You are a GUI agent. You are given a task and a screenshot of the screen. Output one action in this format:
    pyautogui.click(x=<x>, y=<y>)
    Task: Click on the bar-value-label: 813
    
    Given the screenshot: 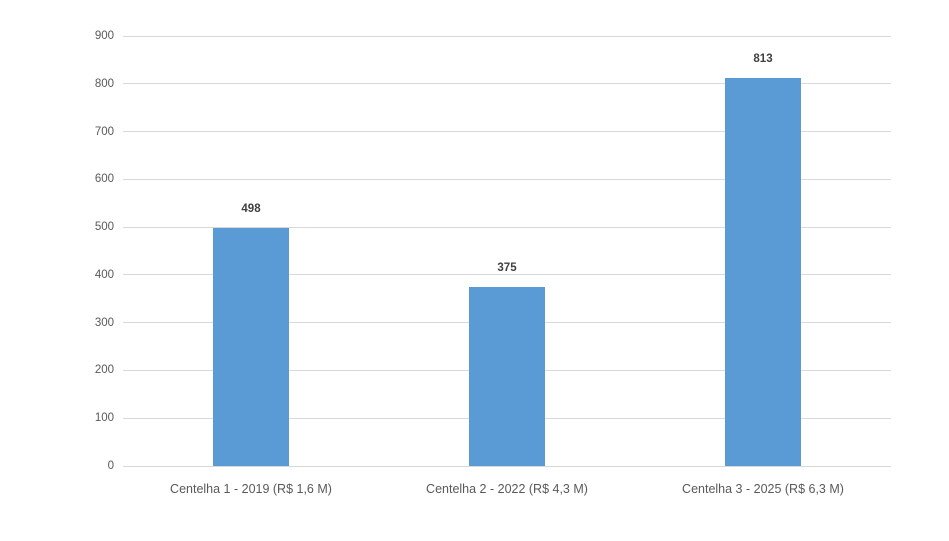 What is the action you would take?
    pyautogui.click(x=763, y=58)
    